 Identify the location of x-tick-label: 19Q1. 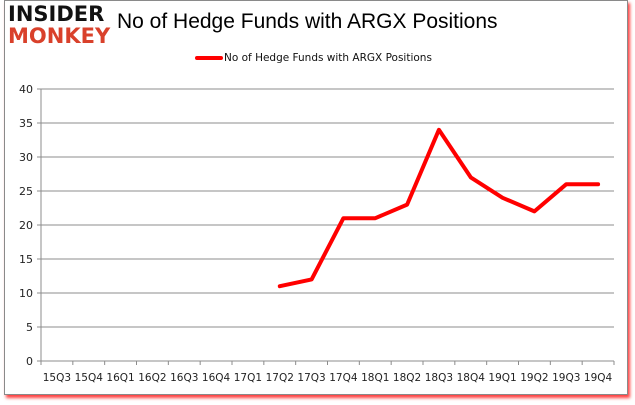
(502, 378).